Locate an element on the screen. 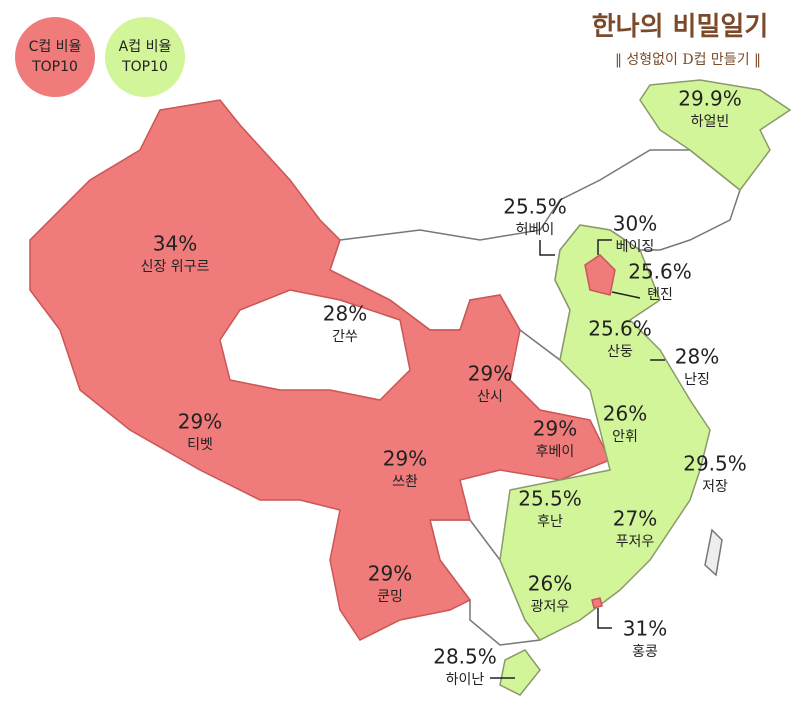 This screenshot has width=800, height=708. region-name: 쿤밍 is located at coordinates (390, 597).